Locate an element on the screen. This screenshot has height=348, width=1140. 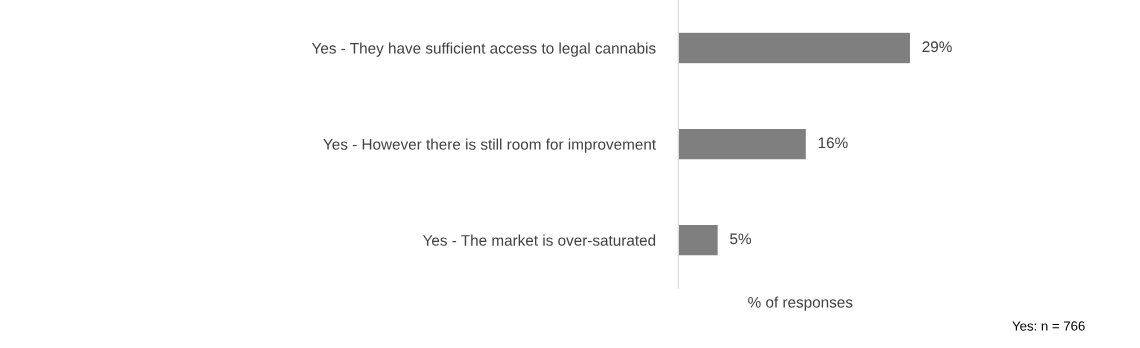
y-tick-label: Yes - However there is still room for improvement is located at coordinates (489, 145).